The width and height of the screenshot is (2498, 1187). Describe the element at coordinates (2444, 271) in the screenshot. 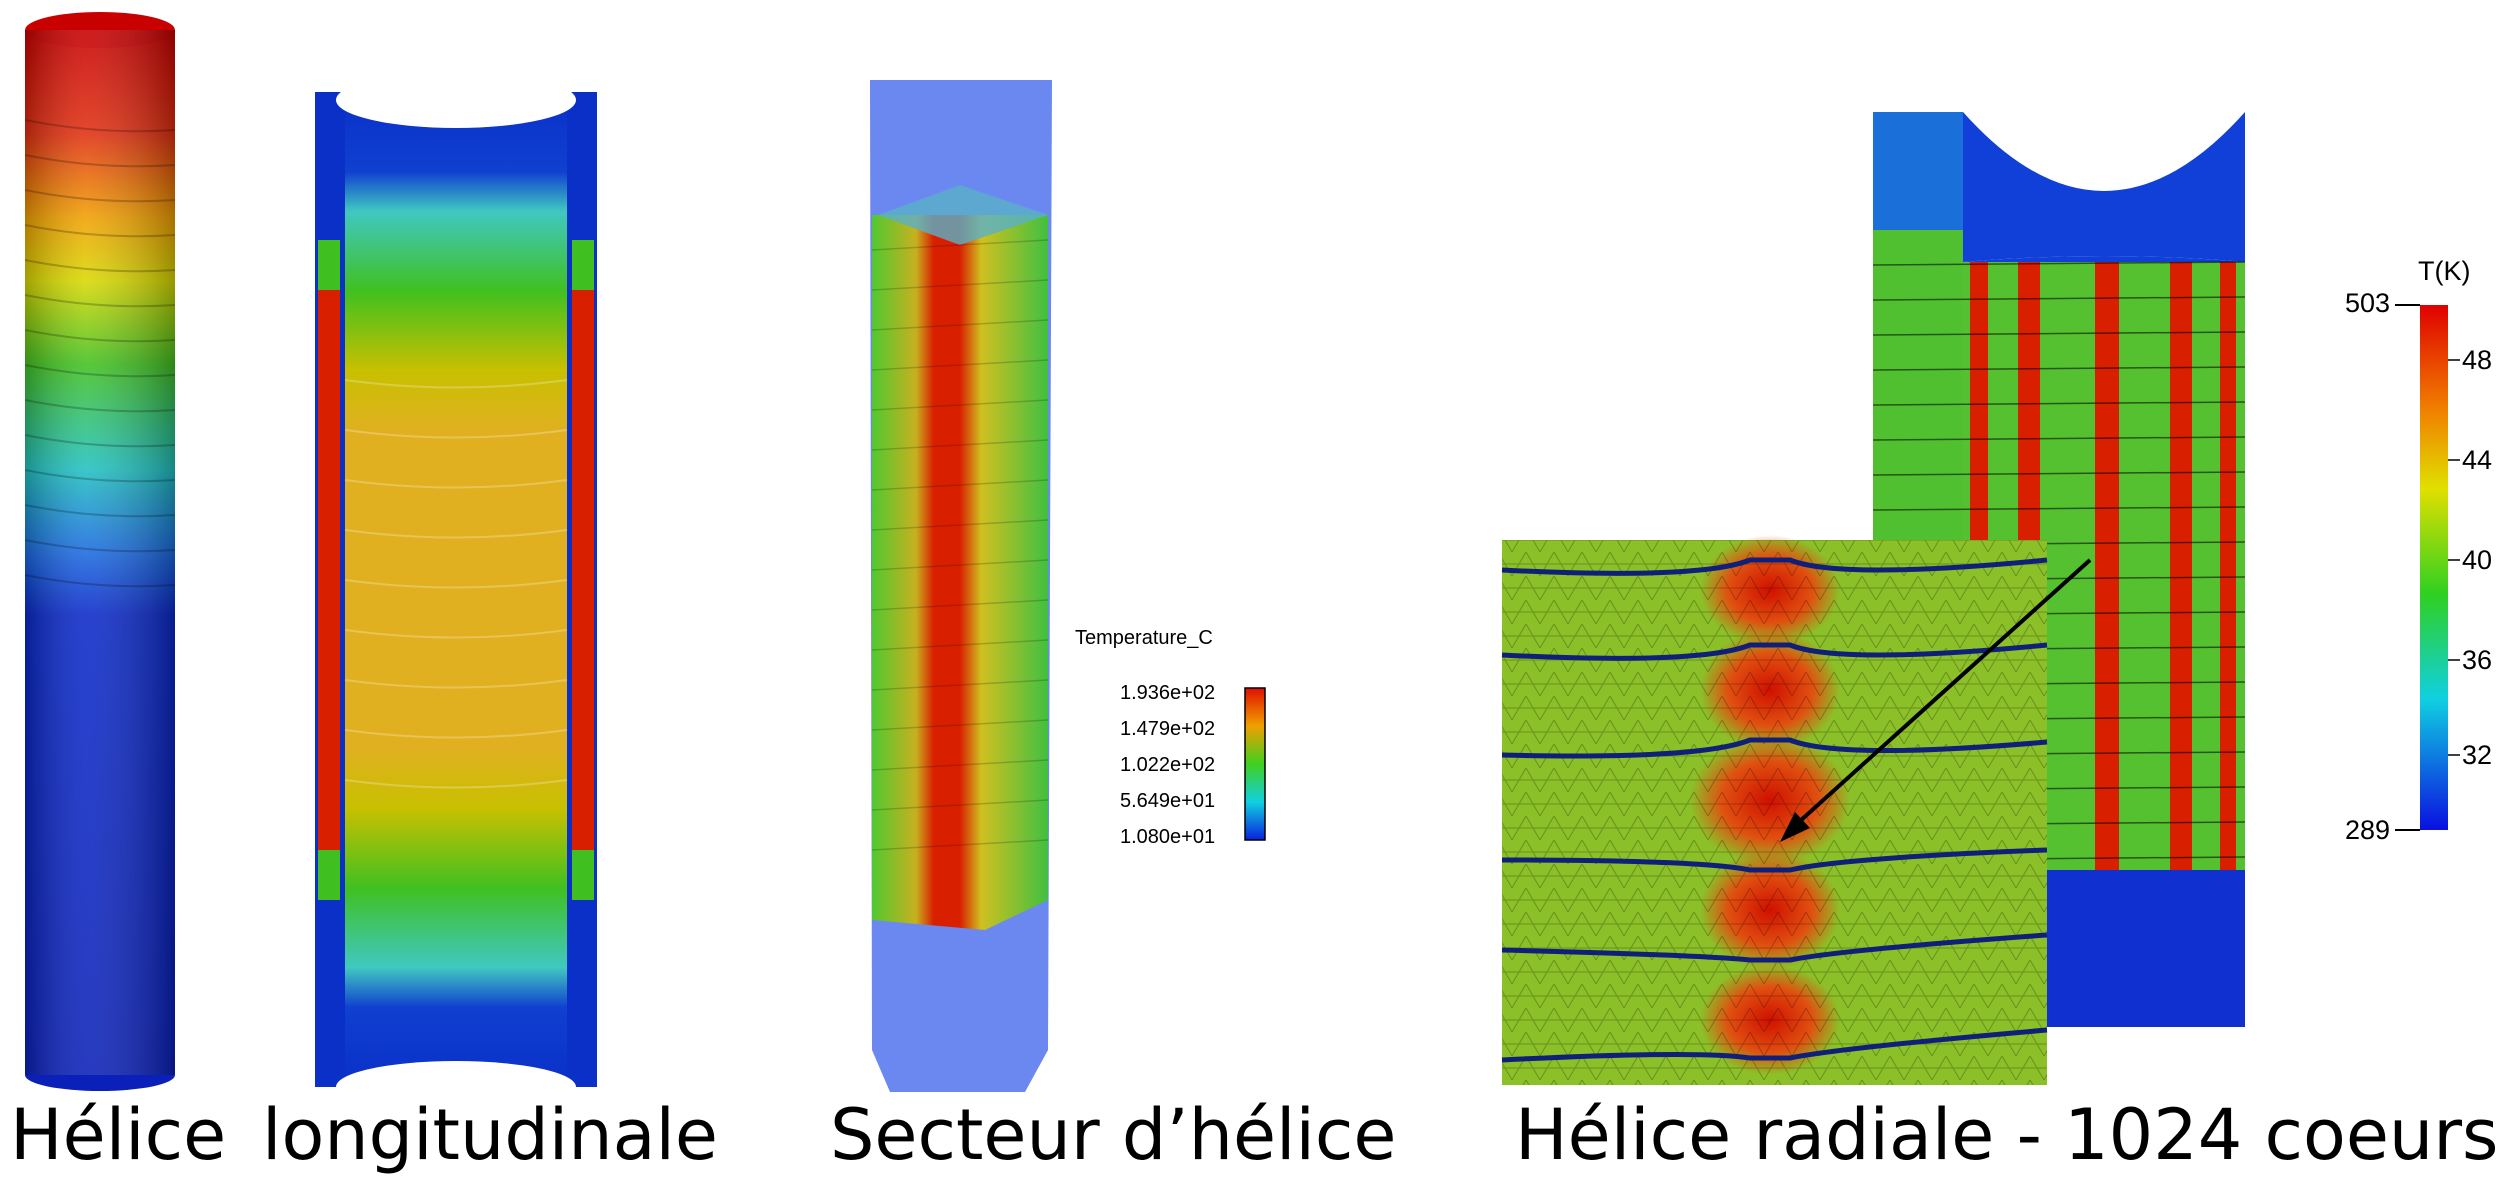

I see `kelvin-legend-title: T(K)` at that location.